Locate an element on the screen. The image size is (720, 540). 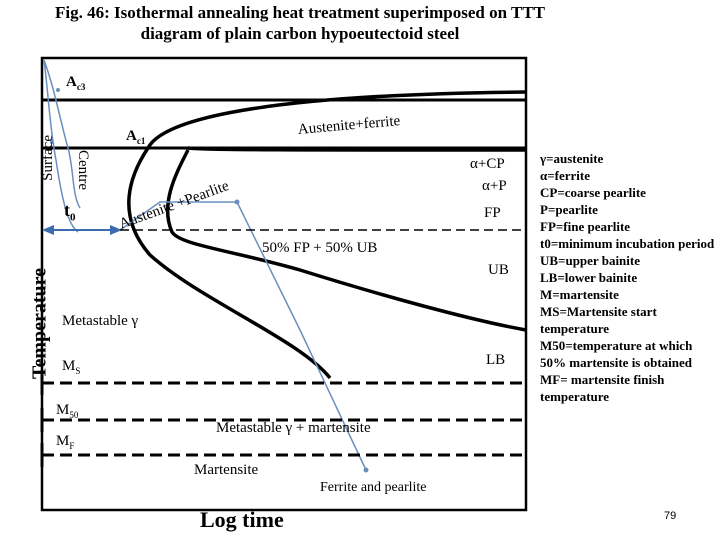
surface-label: Surface is located at coordinates (48, 158).